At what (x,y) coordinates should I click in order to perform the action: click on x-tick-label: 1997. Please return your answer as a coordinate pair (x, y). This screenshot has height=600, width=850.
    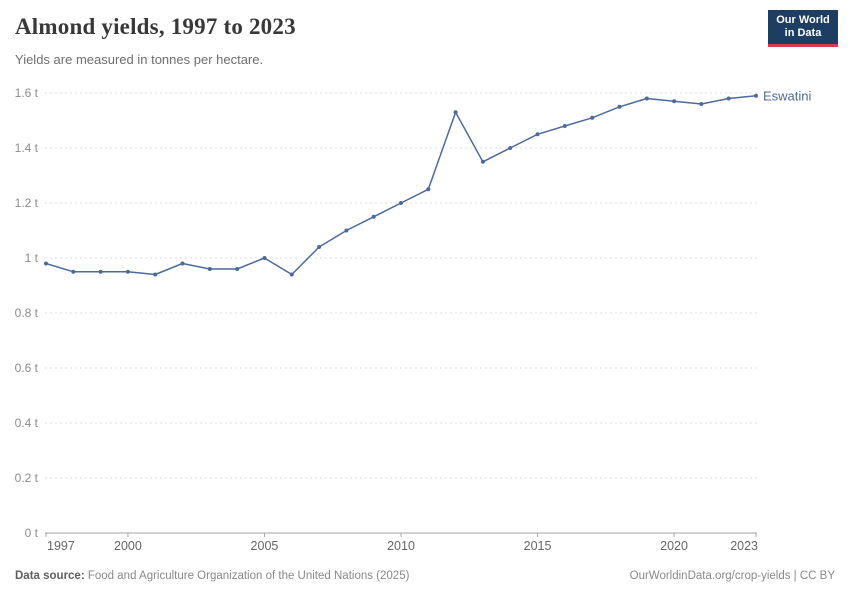
    Looking at the image, I should click on (61, 546).